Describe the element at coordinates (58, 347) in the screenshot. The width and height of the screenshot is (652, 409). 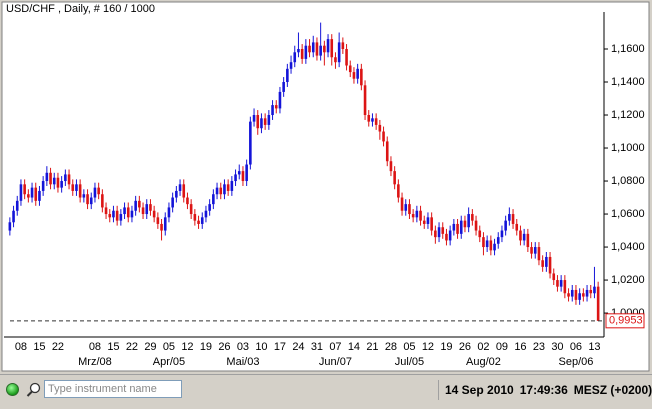
I see `x-tick-label: 22` at that location.